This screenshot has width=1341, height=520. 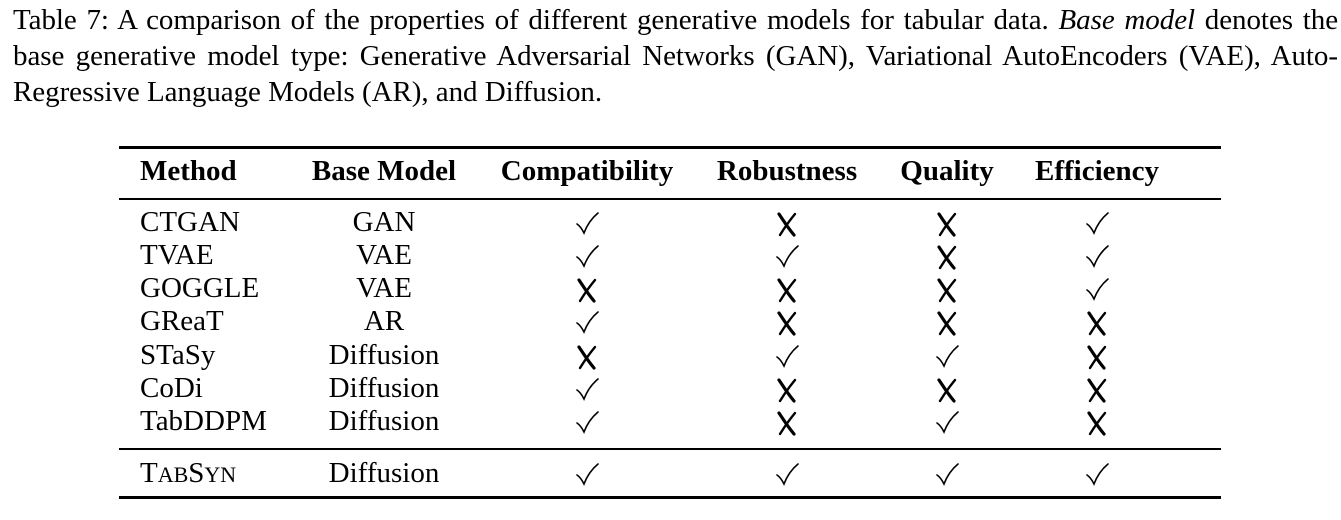 I want to click on caption-label: Table 7:, so click(x=61, y=20).